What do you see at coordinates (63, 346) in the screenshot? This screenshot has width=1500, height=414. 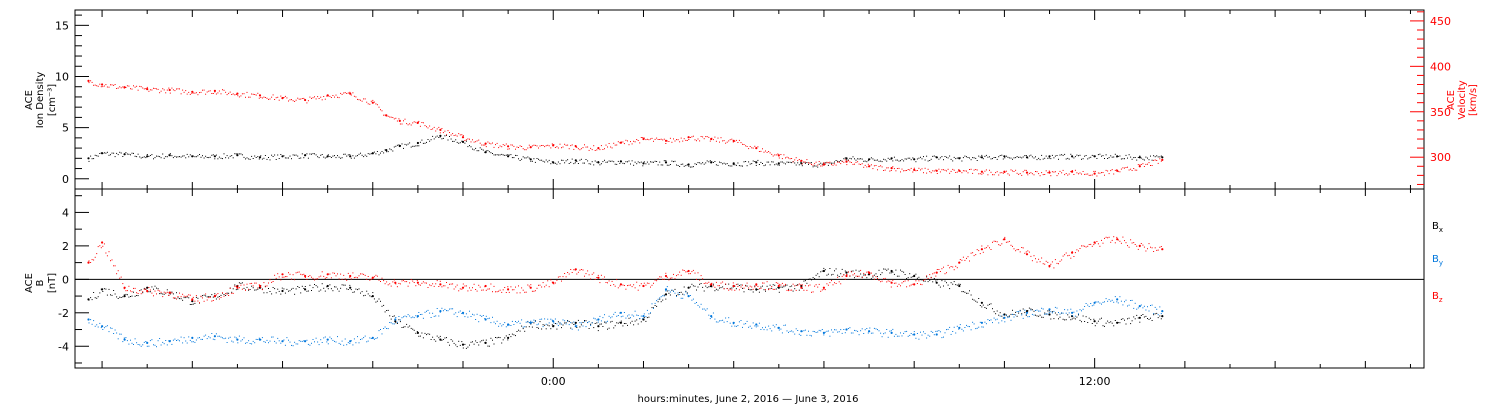 I see `bottom-left-tick-label: -4` at bounding box center [63, 346].